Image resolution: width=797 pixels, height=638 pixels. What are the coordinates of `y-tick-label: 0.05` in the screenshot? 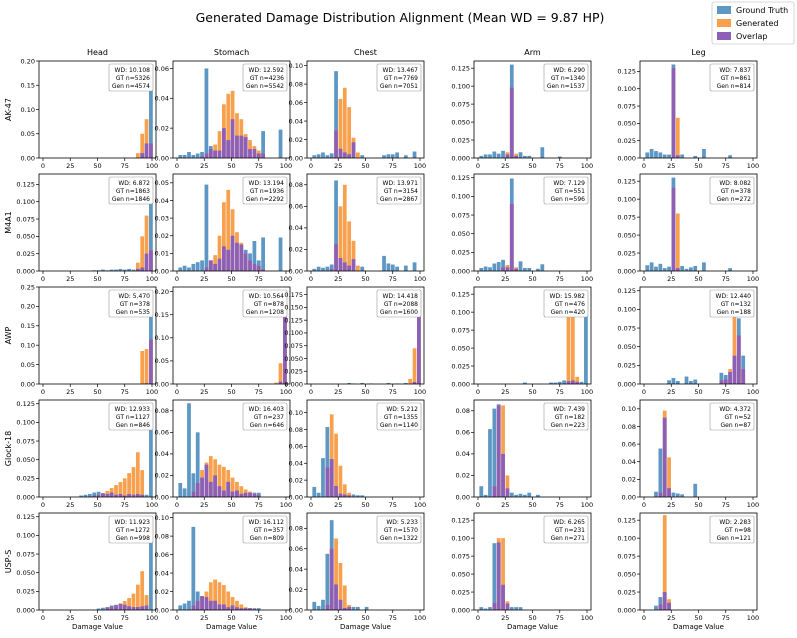 It's located at (28, 365).